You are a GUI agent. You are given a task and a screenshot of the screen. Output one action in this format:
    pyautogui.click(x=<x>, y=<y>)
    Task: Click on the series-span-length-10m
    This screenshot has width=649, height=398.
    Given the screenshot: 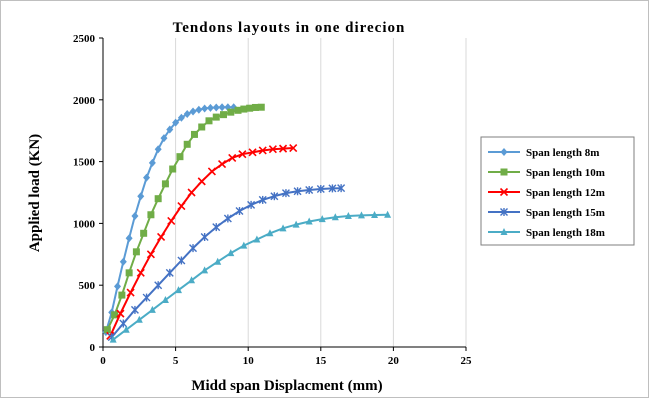 What is the action you would take?
    pyautogui.click(x=184, y=218)
    